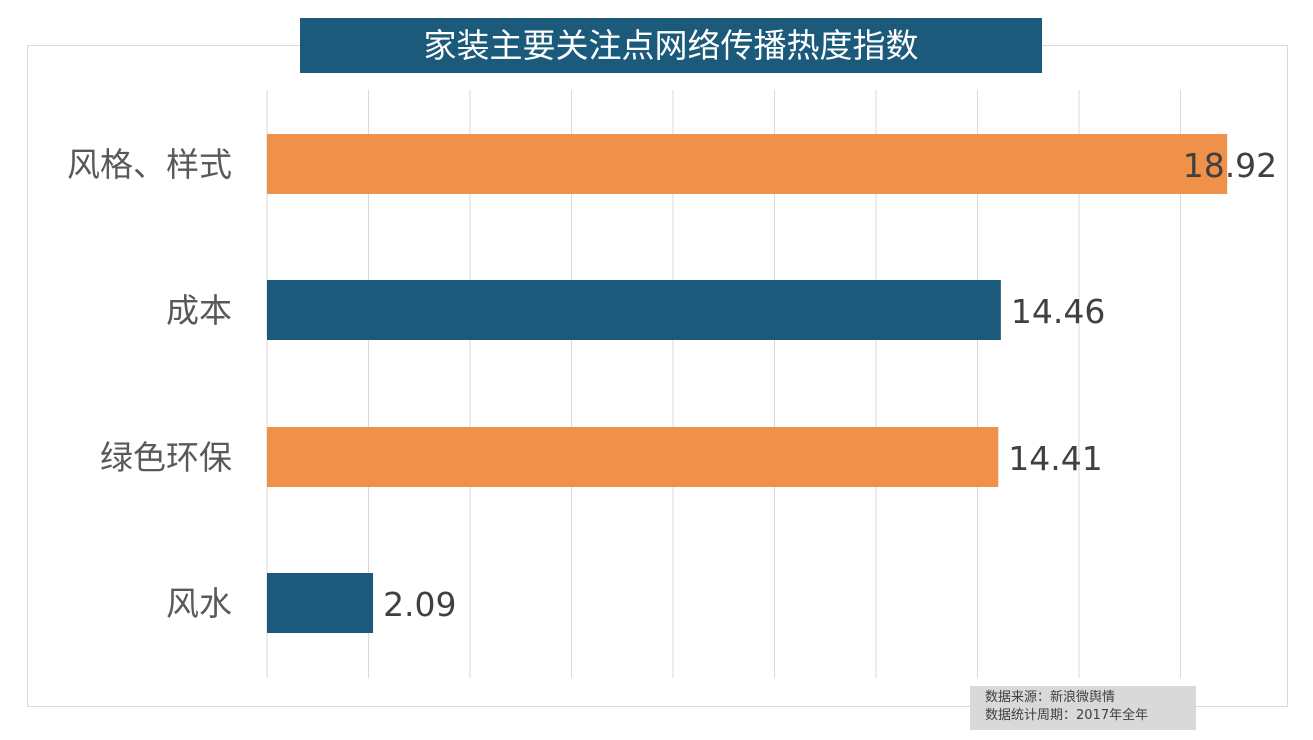 This screenshot has width=1313, height=740. What do you see at coordinates (149, 164) in the screenshot?
I see `category-label: 风格、样式` at bounding box center [149, 164].